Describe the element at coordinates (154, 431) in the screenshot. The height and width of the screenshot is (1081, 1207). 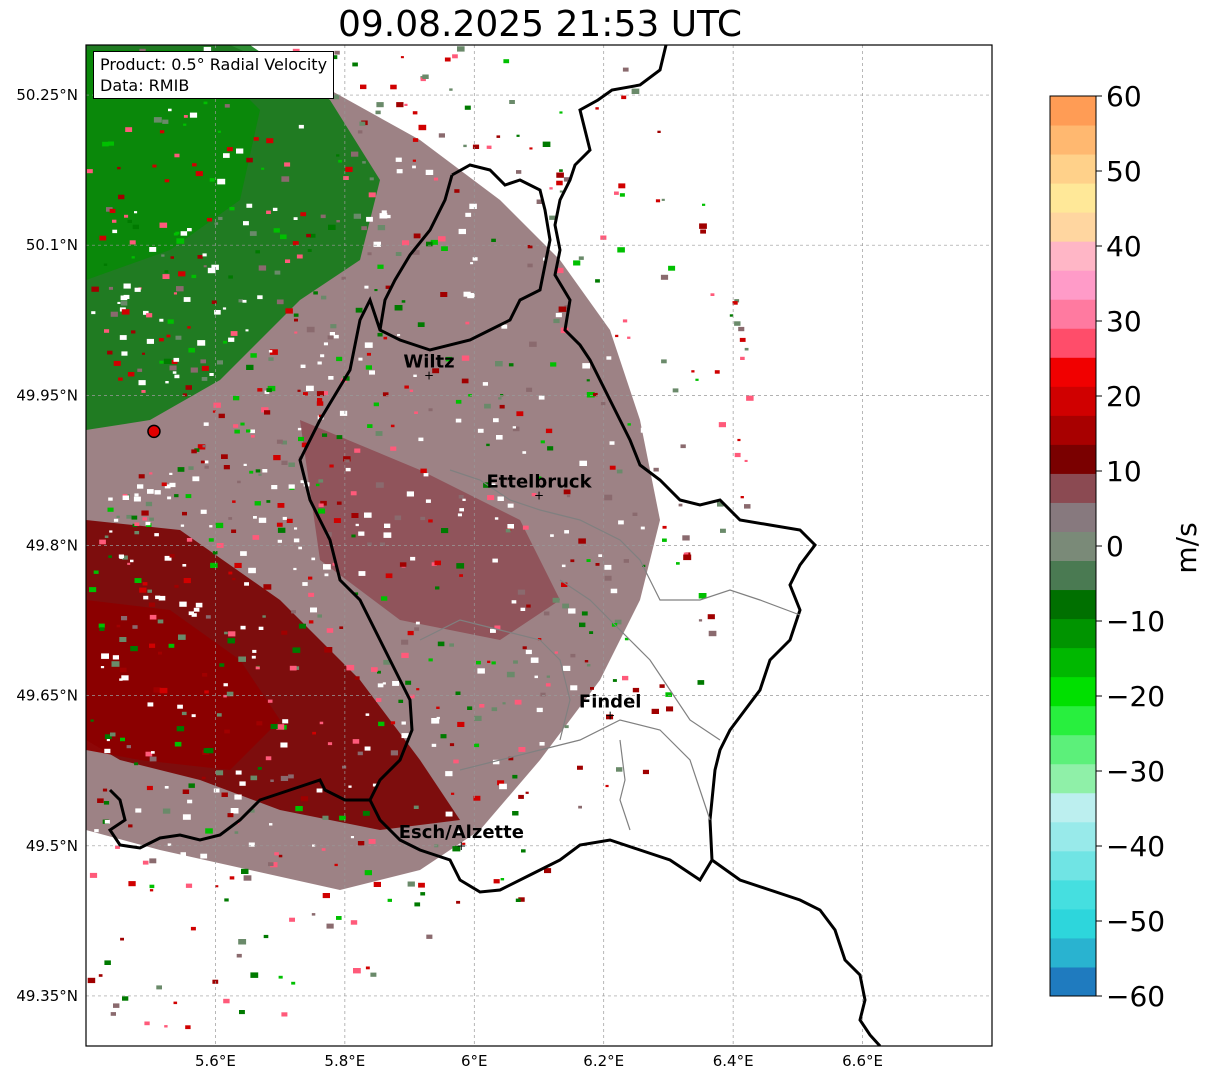
I see `radar-site-marker` at that location.